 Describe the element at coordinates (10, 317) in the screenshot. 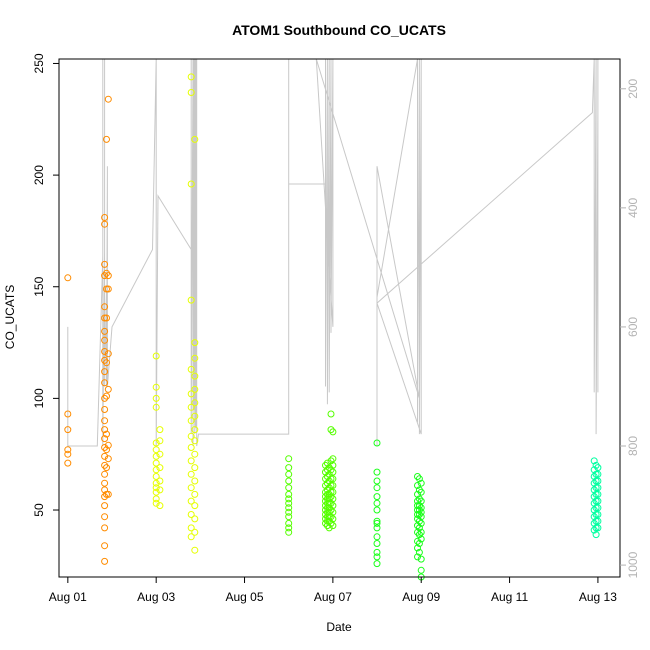

I see `y-axis-label: CO_UCATS` at that location.